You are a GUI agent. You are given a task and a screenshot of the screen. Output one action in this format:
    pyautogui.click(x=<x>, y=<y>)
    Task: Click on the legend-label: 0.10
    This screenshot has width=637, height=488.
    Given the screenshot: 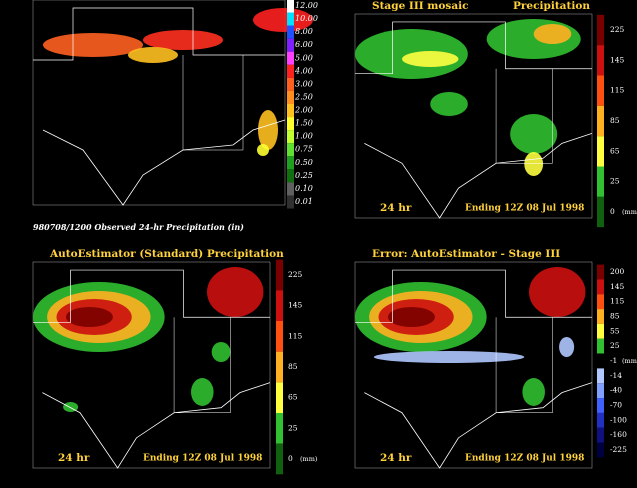 What is the action you would take?
    pyautogui.click(x=304, y=188)
    